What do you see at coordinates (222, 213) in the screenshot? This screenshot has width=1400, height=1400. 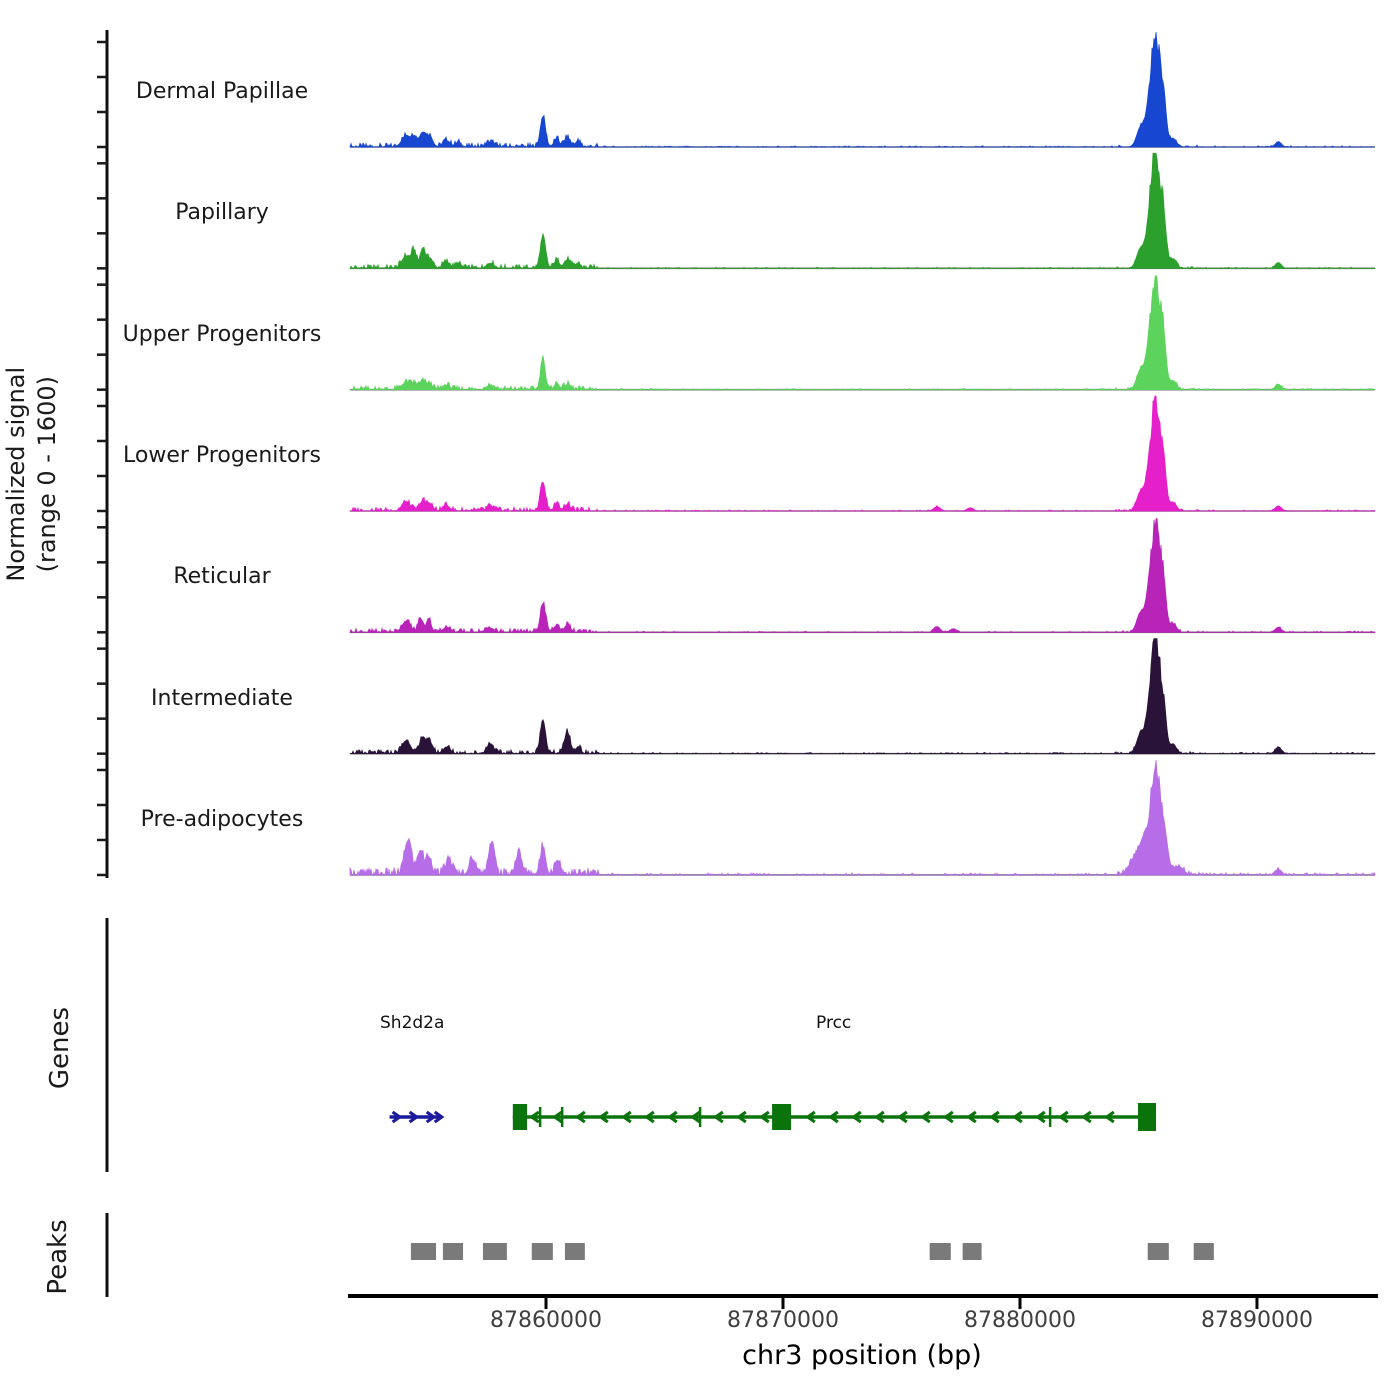 I see `track-label-papillary: Papillary` at bounding box center [222, 213].